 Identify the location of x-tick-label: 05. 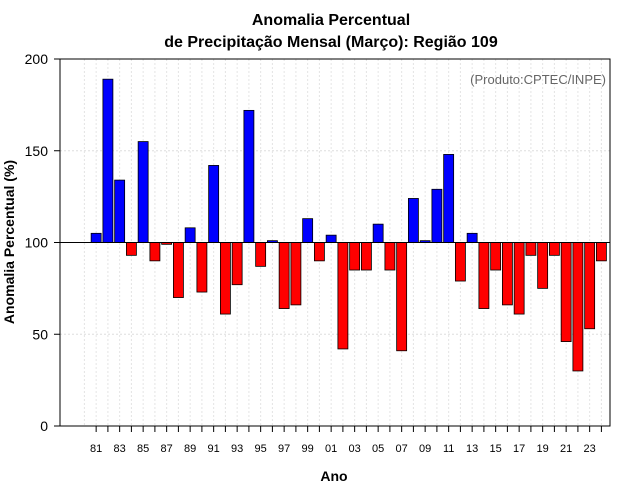
(378, 449).